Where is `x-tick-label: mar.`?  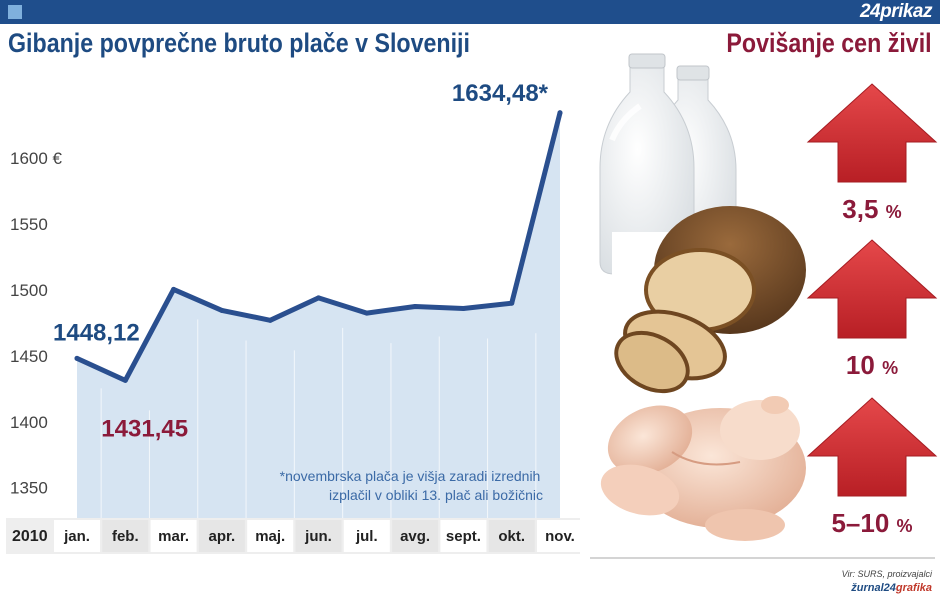 x-tick-label: mar. is located at coordinates (173, 536).